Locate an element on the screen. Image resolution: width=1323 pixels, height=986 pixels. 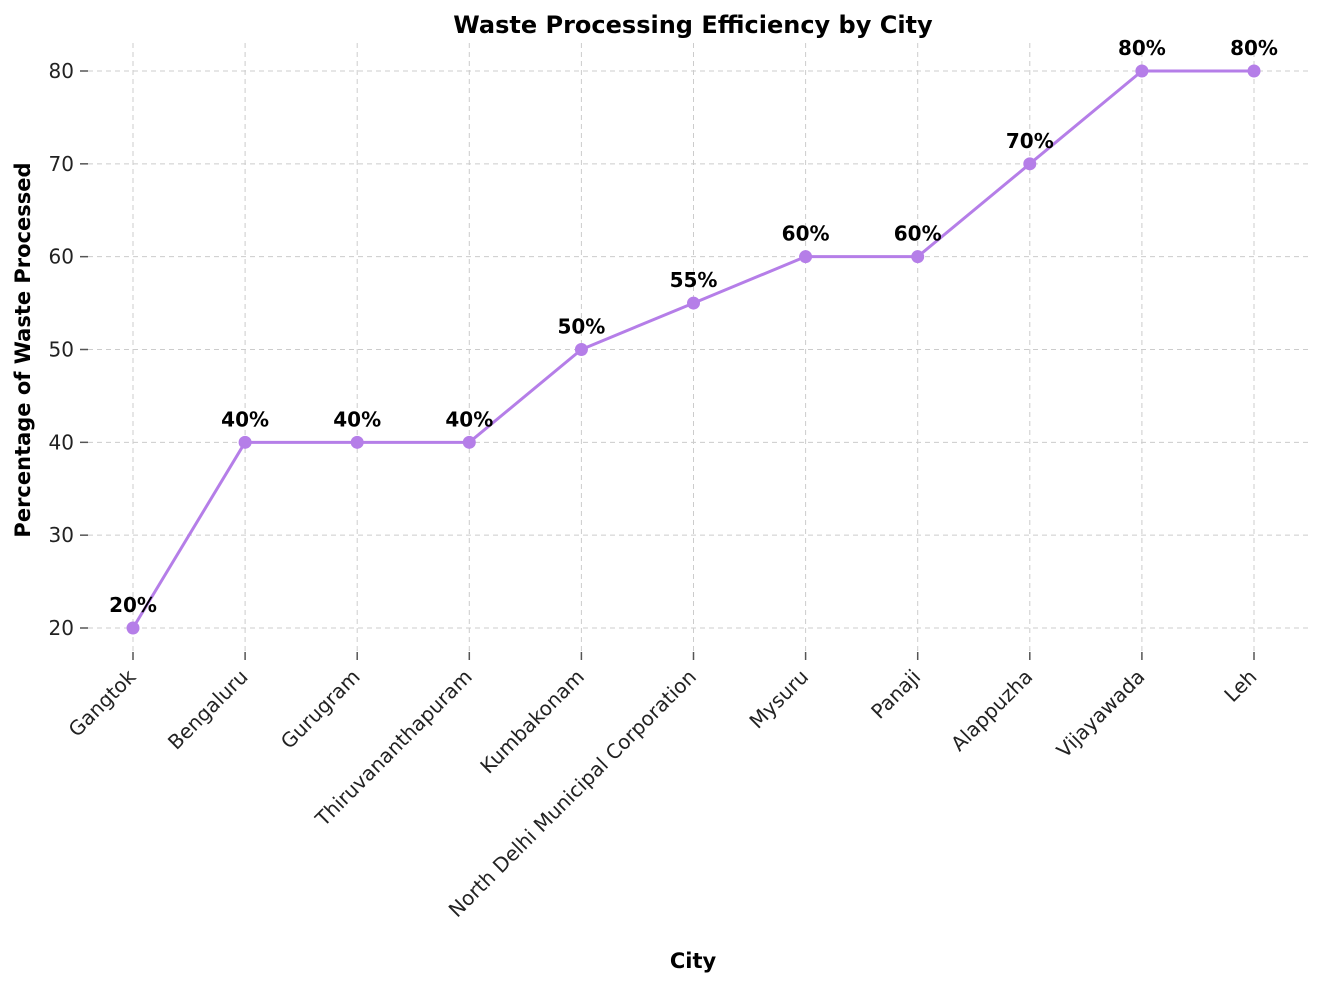
y-axis: 20 30 40 50 60 70 80 is located at coordinates (68, 349).